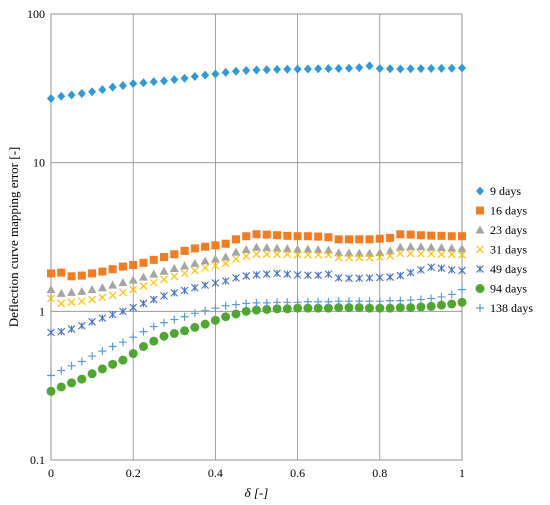 The width and height of the screenshot is (550, 505). I want to click on legend-label: 138 days, so click(511, 308).